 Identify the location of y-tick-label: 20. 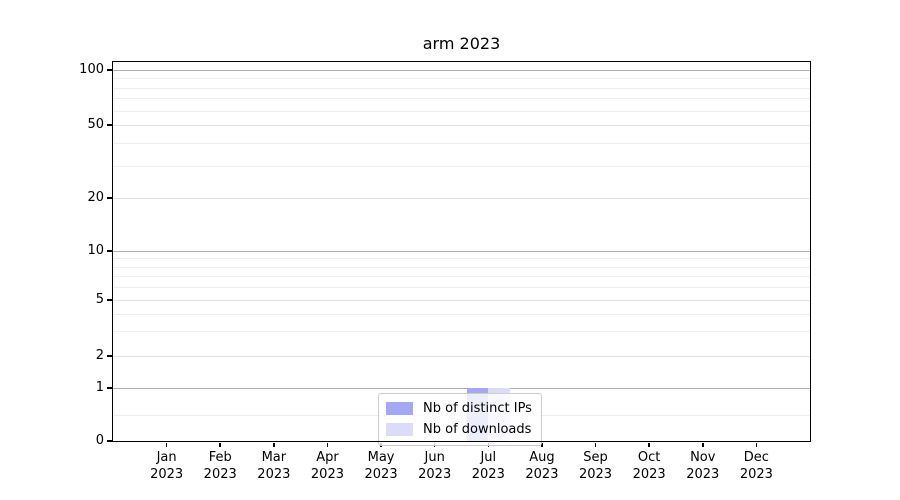
(95, 197).